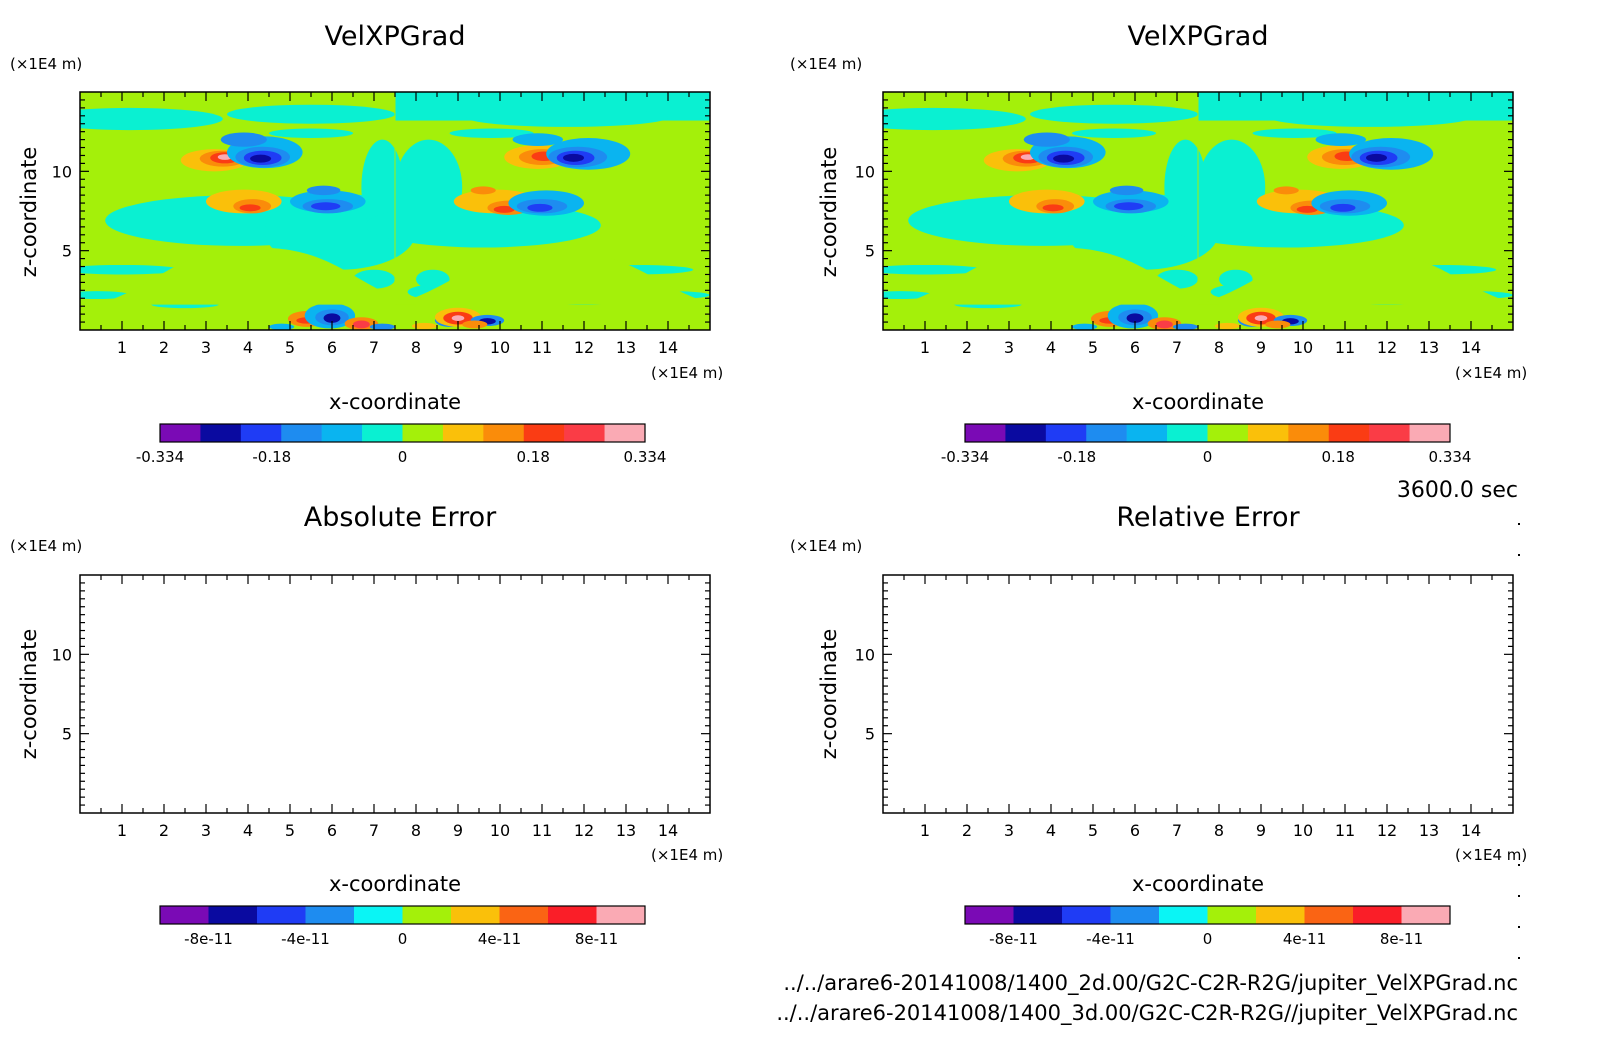 Image resolution: width=1604 pixels, height=1054 pixels. What do you see at coordinates (271, 457) in the screenshot?
I see `colorbar-tick-label: -0.18` at bounding box center [271, 457].